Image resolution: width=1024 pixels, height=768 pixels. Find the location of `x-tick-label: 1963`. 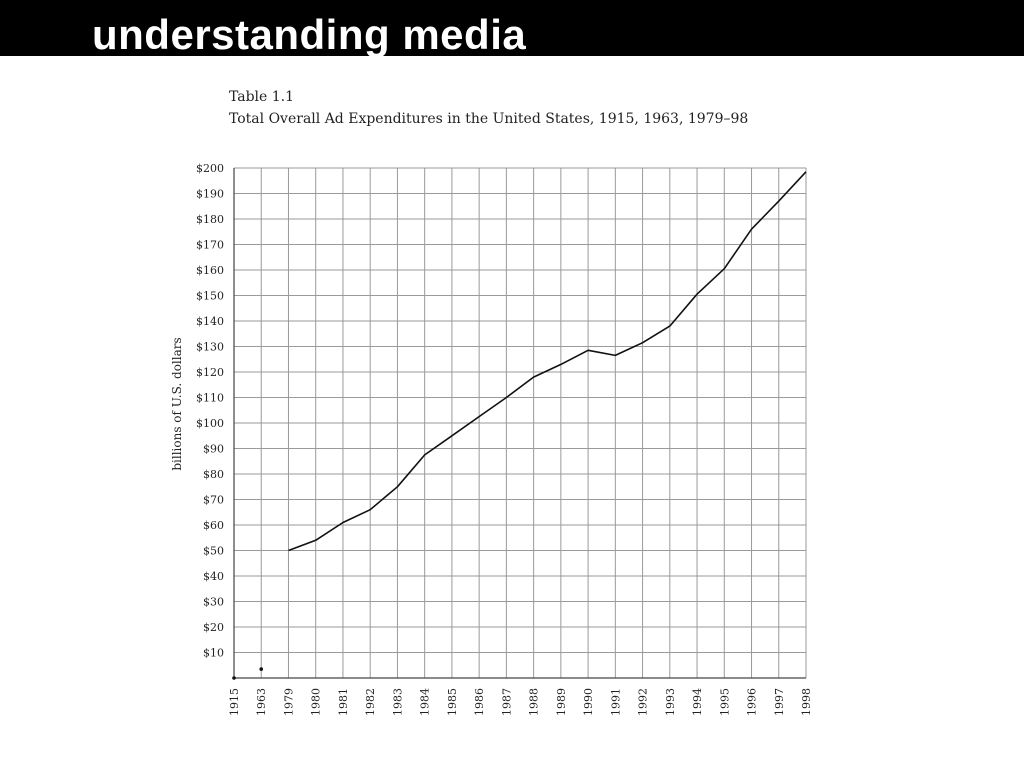

x-tick-label: 1963 is located at coordinates (261, 702).